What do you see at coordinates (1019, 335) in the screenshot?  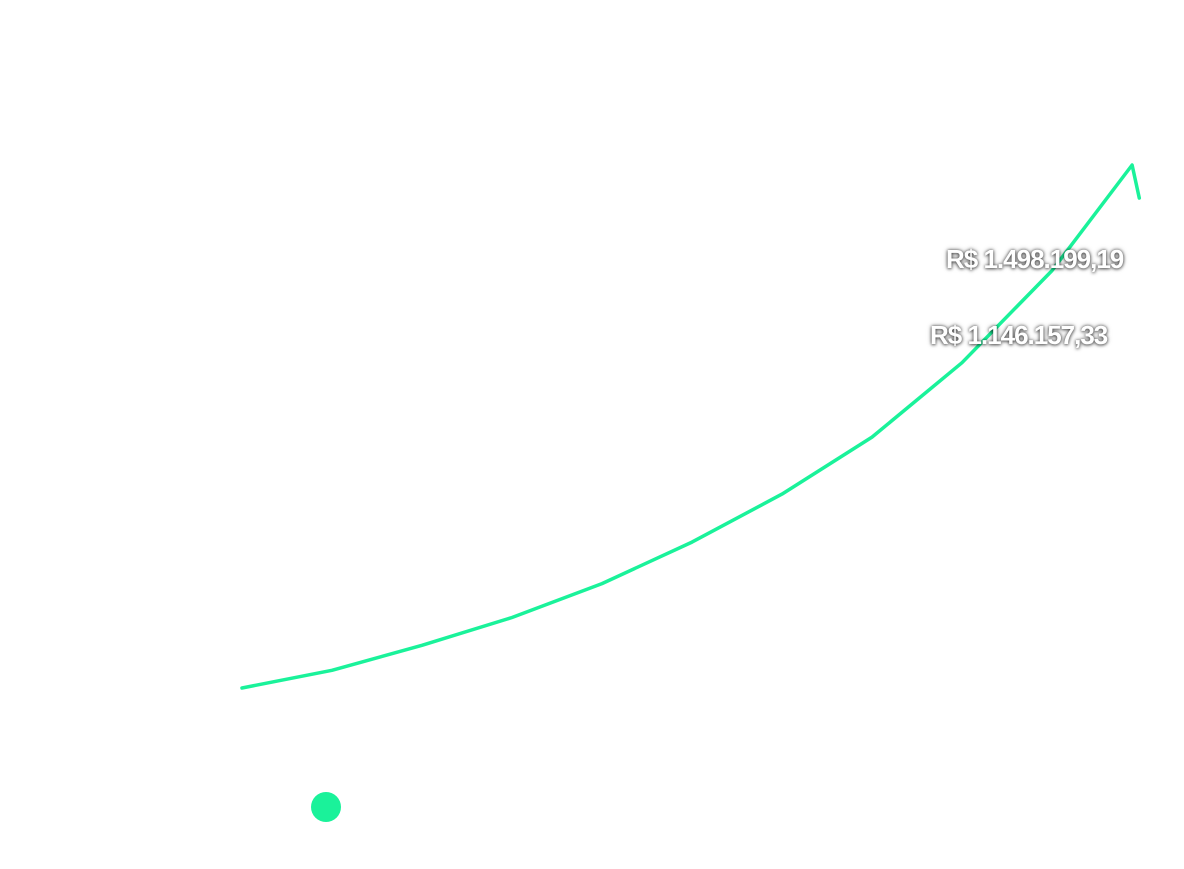 I see `value-annotation-second: R$ 1.146.157,33` at bounding box center [1019, 335].